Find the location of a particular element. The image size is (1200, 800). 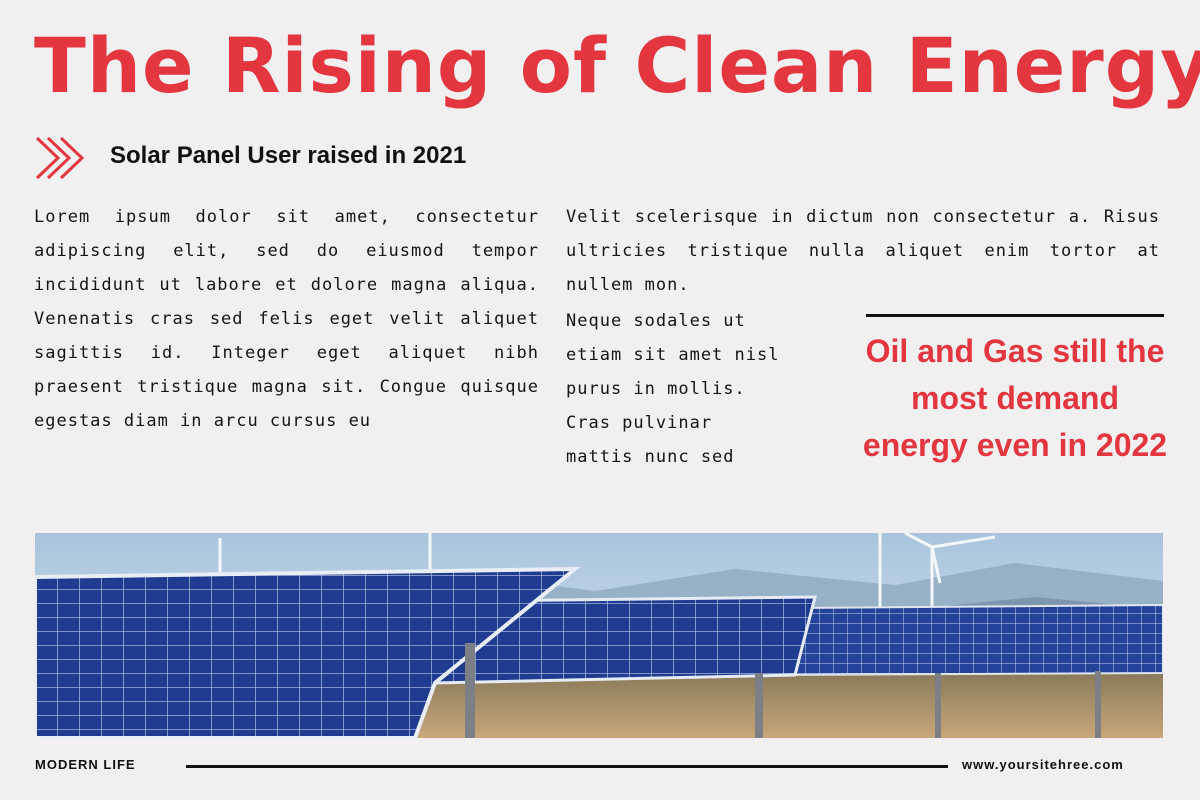

footer-website-link: www.yoursitehree.com is located at coordinates (1043, 764).